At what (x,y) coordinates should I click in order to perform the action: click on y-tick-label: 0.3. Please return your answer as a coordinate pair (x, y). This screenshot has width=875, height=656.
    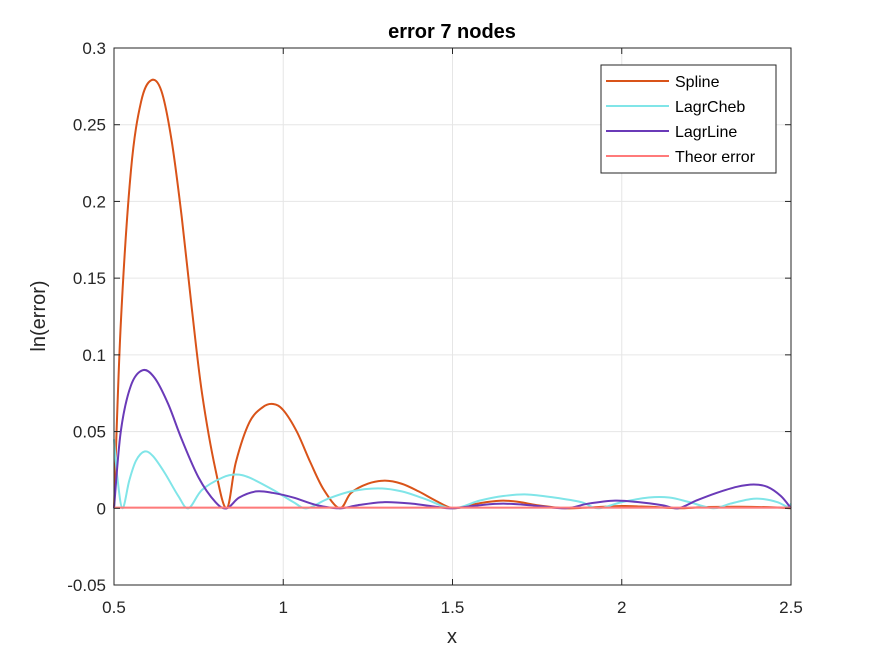
    Looking at the image, I should click on (94, 48).